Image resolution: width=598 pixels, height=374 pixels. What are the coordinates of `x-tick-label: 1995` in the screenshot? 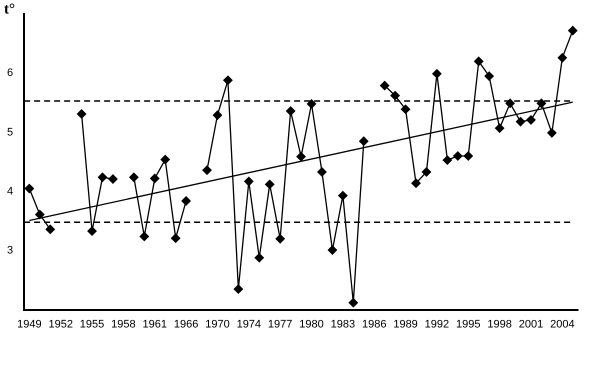 It's located at (468, 324).